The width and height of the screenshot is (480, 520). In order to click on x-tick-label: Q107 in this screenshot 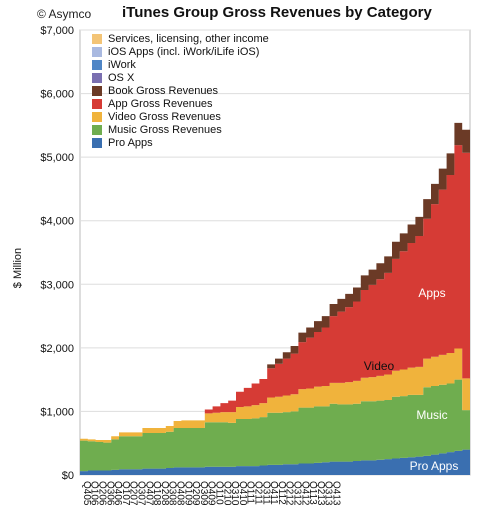, I will do `click(125, 493)`.